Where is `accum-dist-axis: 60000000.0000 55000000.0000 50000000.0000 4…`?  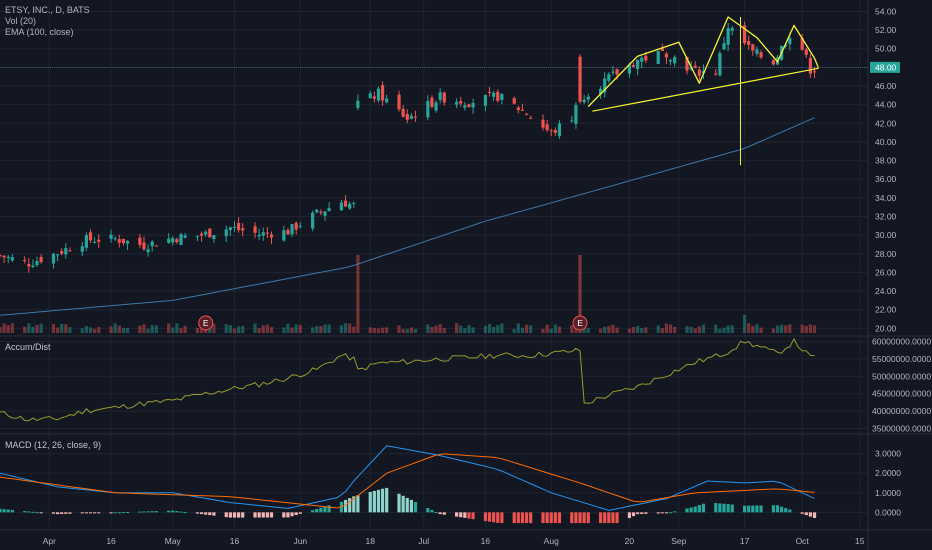
accum-dist-axis: 60000000.0000 55000000.0000 50000000.0000 4… is located at coordinates (901, 384).